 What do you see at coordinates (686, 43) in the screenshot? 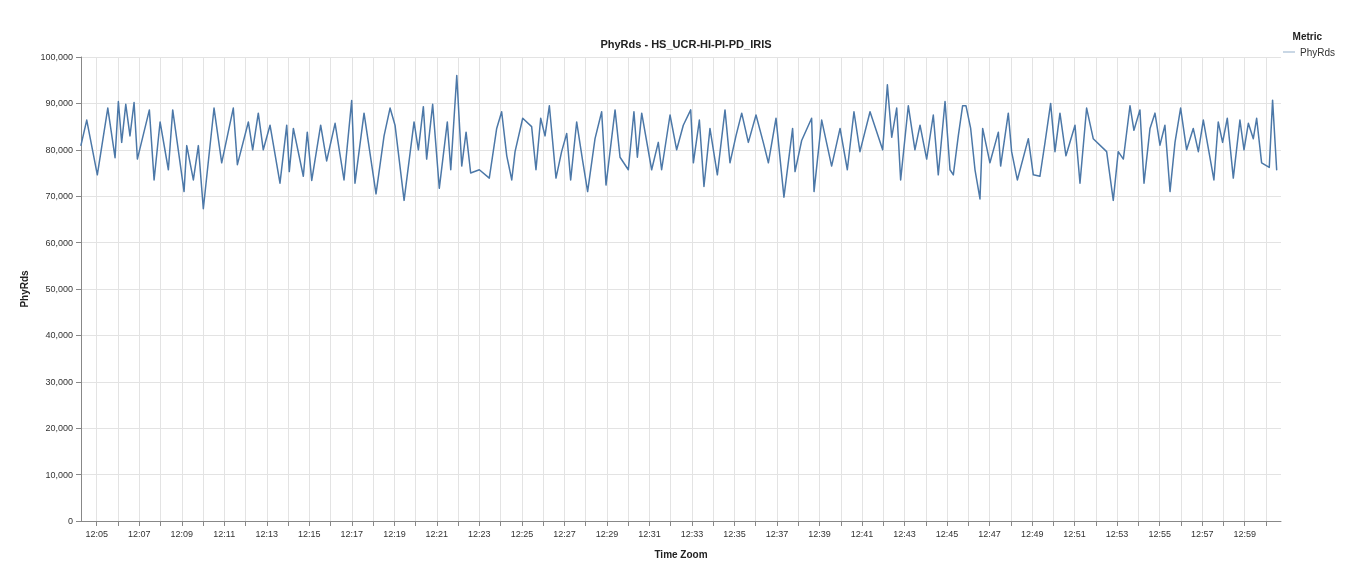
I see `chart-title: PhyRds - HS_UCR-HI-PI-PD_IRIS` at bounding box center [686, 43].